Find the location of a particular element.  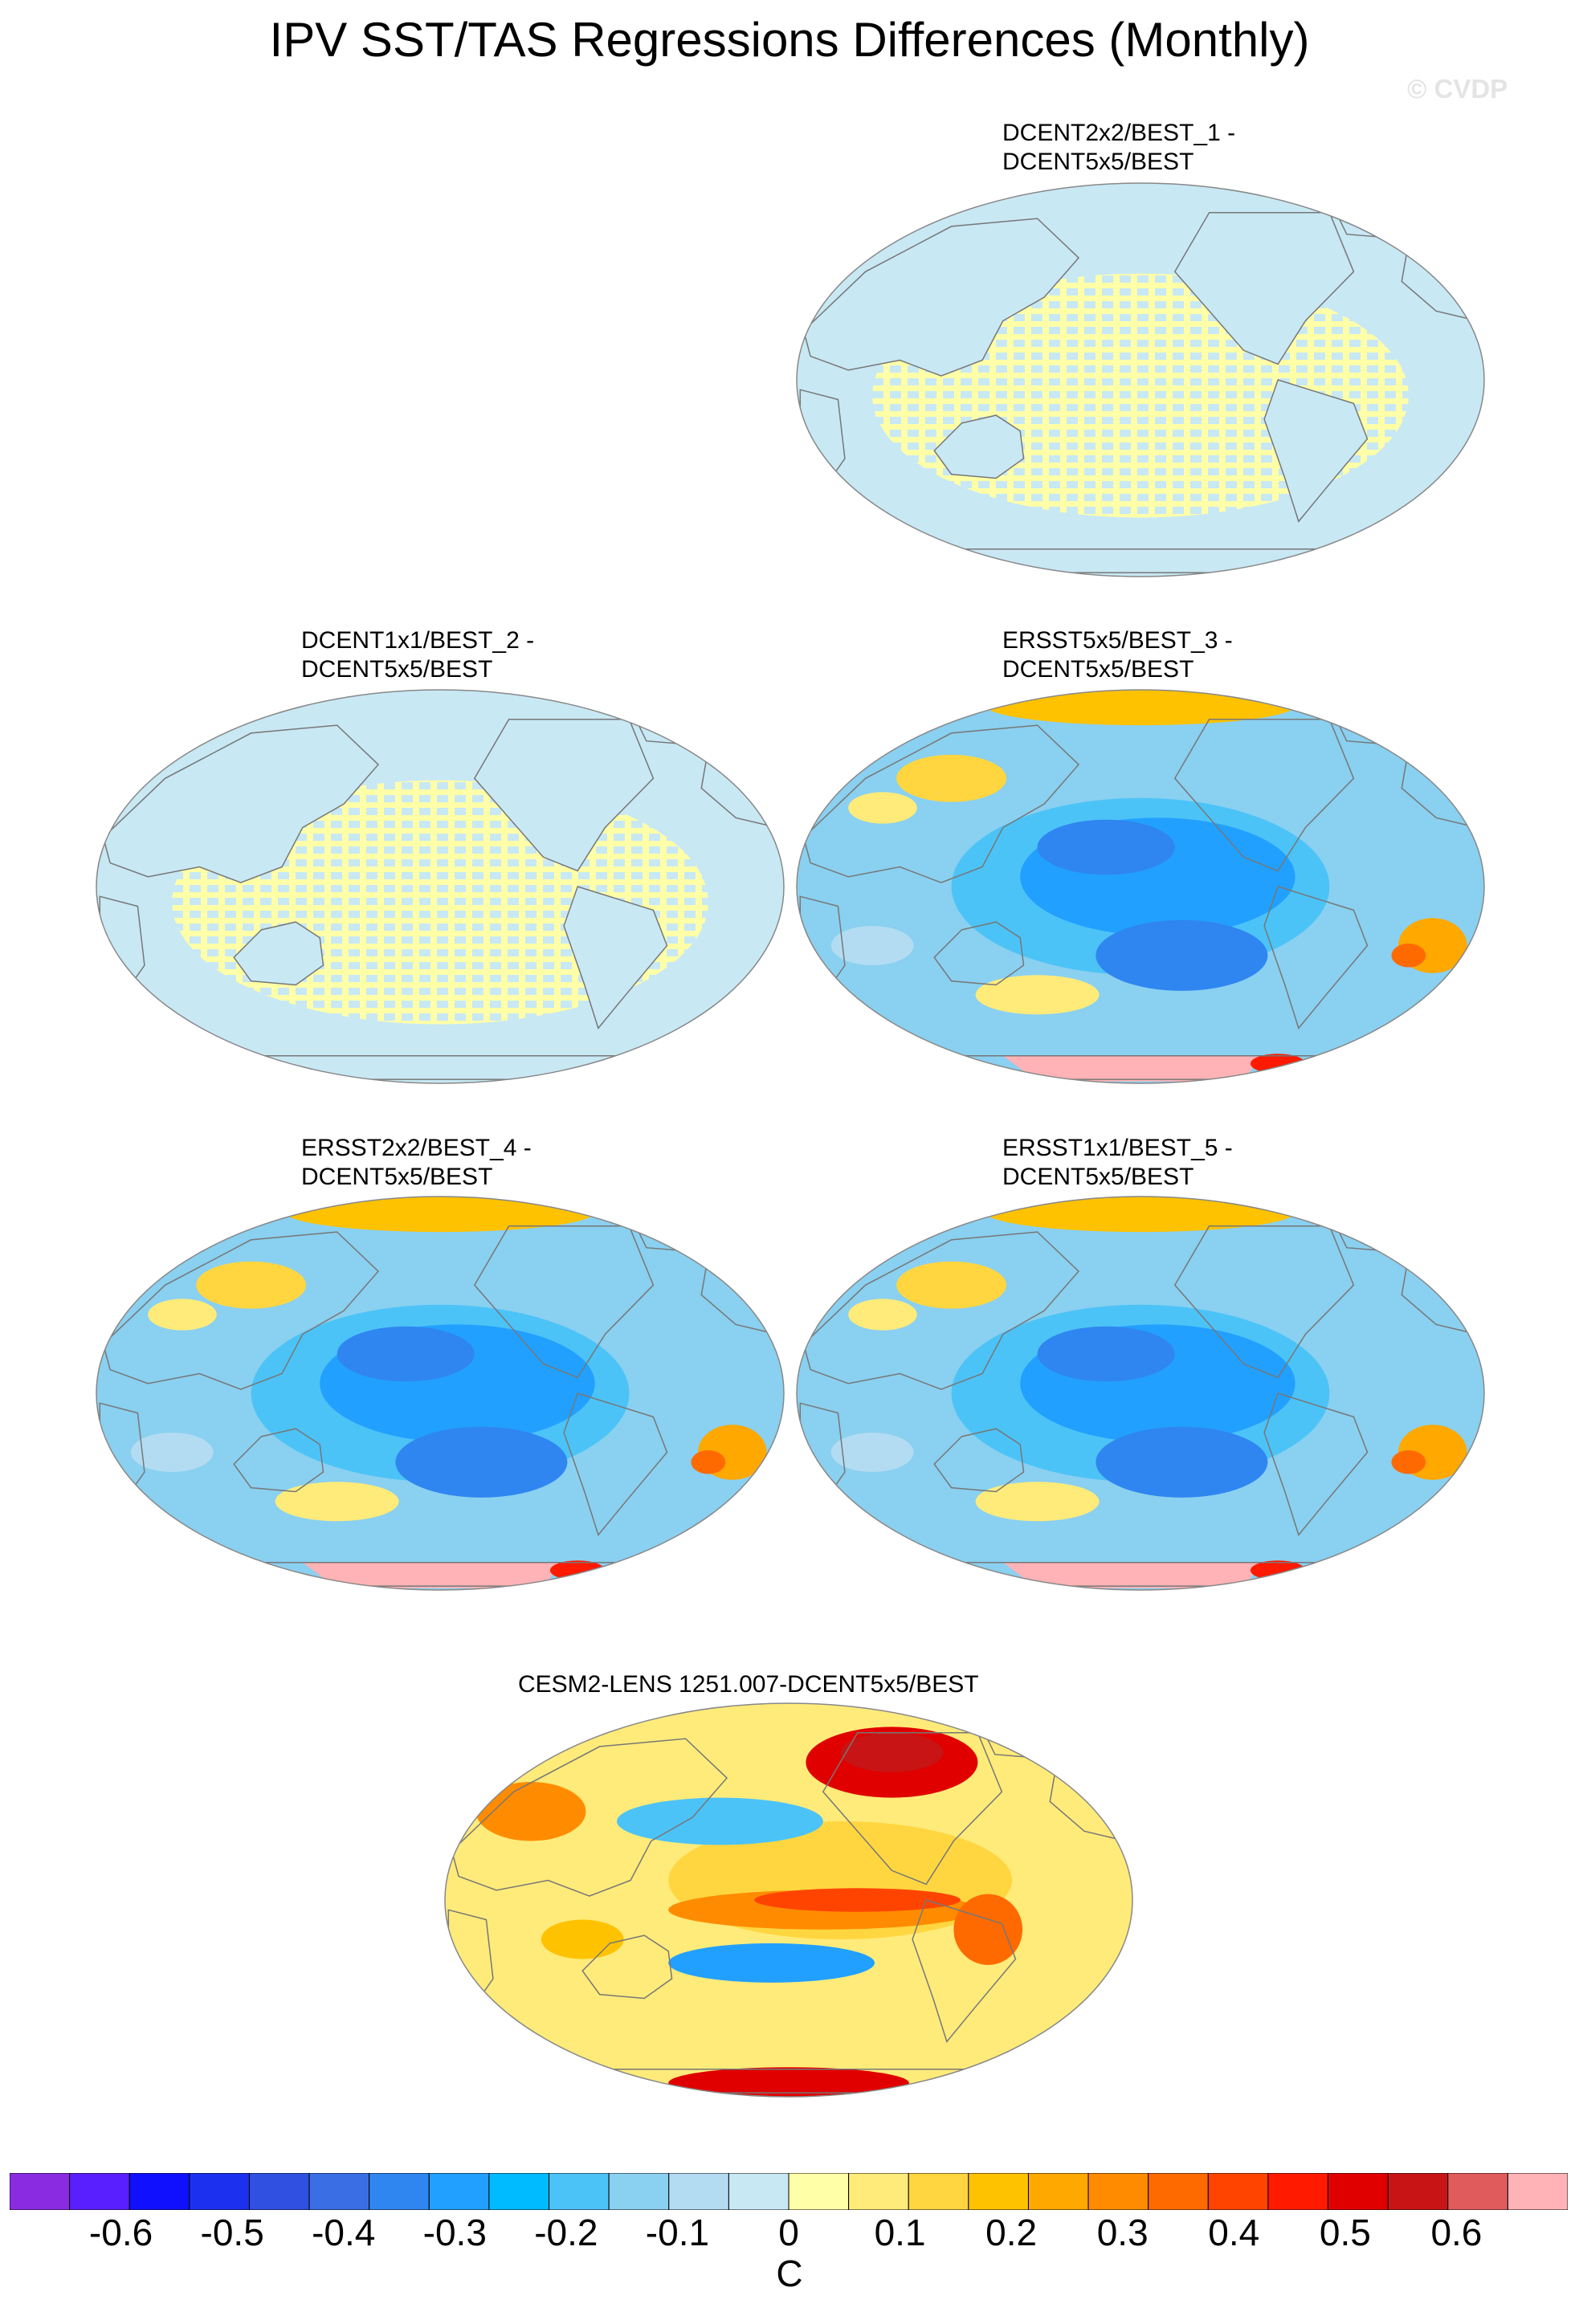

panel-6-label-line1: CESM2-LENS 1251.007-DCENT5x5/BEST is located at coordinates (748, 1685).